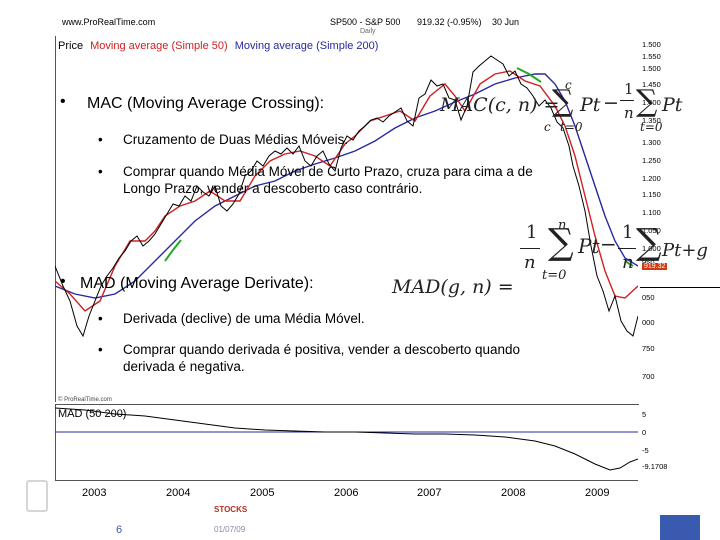  Describe the element at coordinates (159, 46) in the screenshot. I see `legend-ma50: Moving average (Simple 50)` at that location.